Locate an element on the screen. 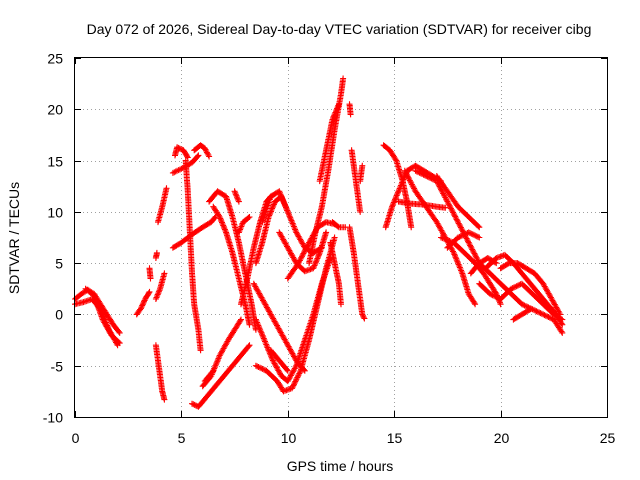 This screenshot has width=640, height=480. y-tick-label: 20 is located at coordinates (55, 110).